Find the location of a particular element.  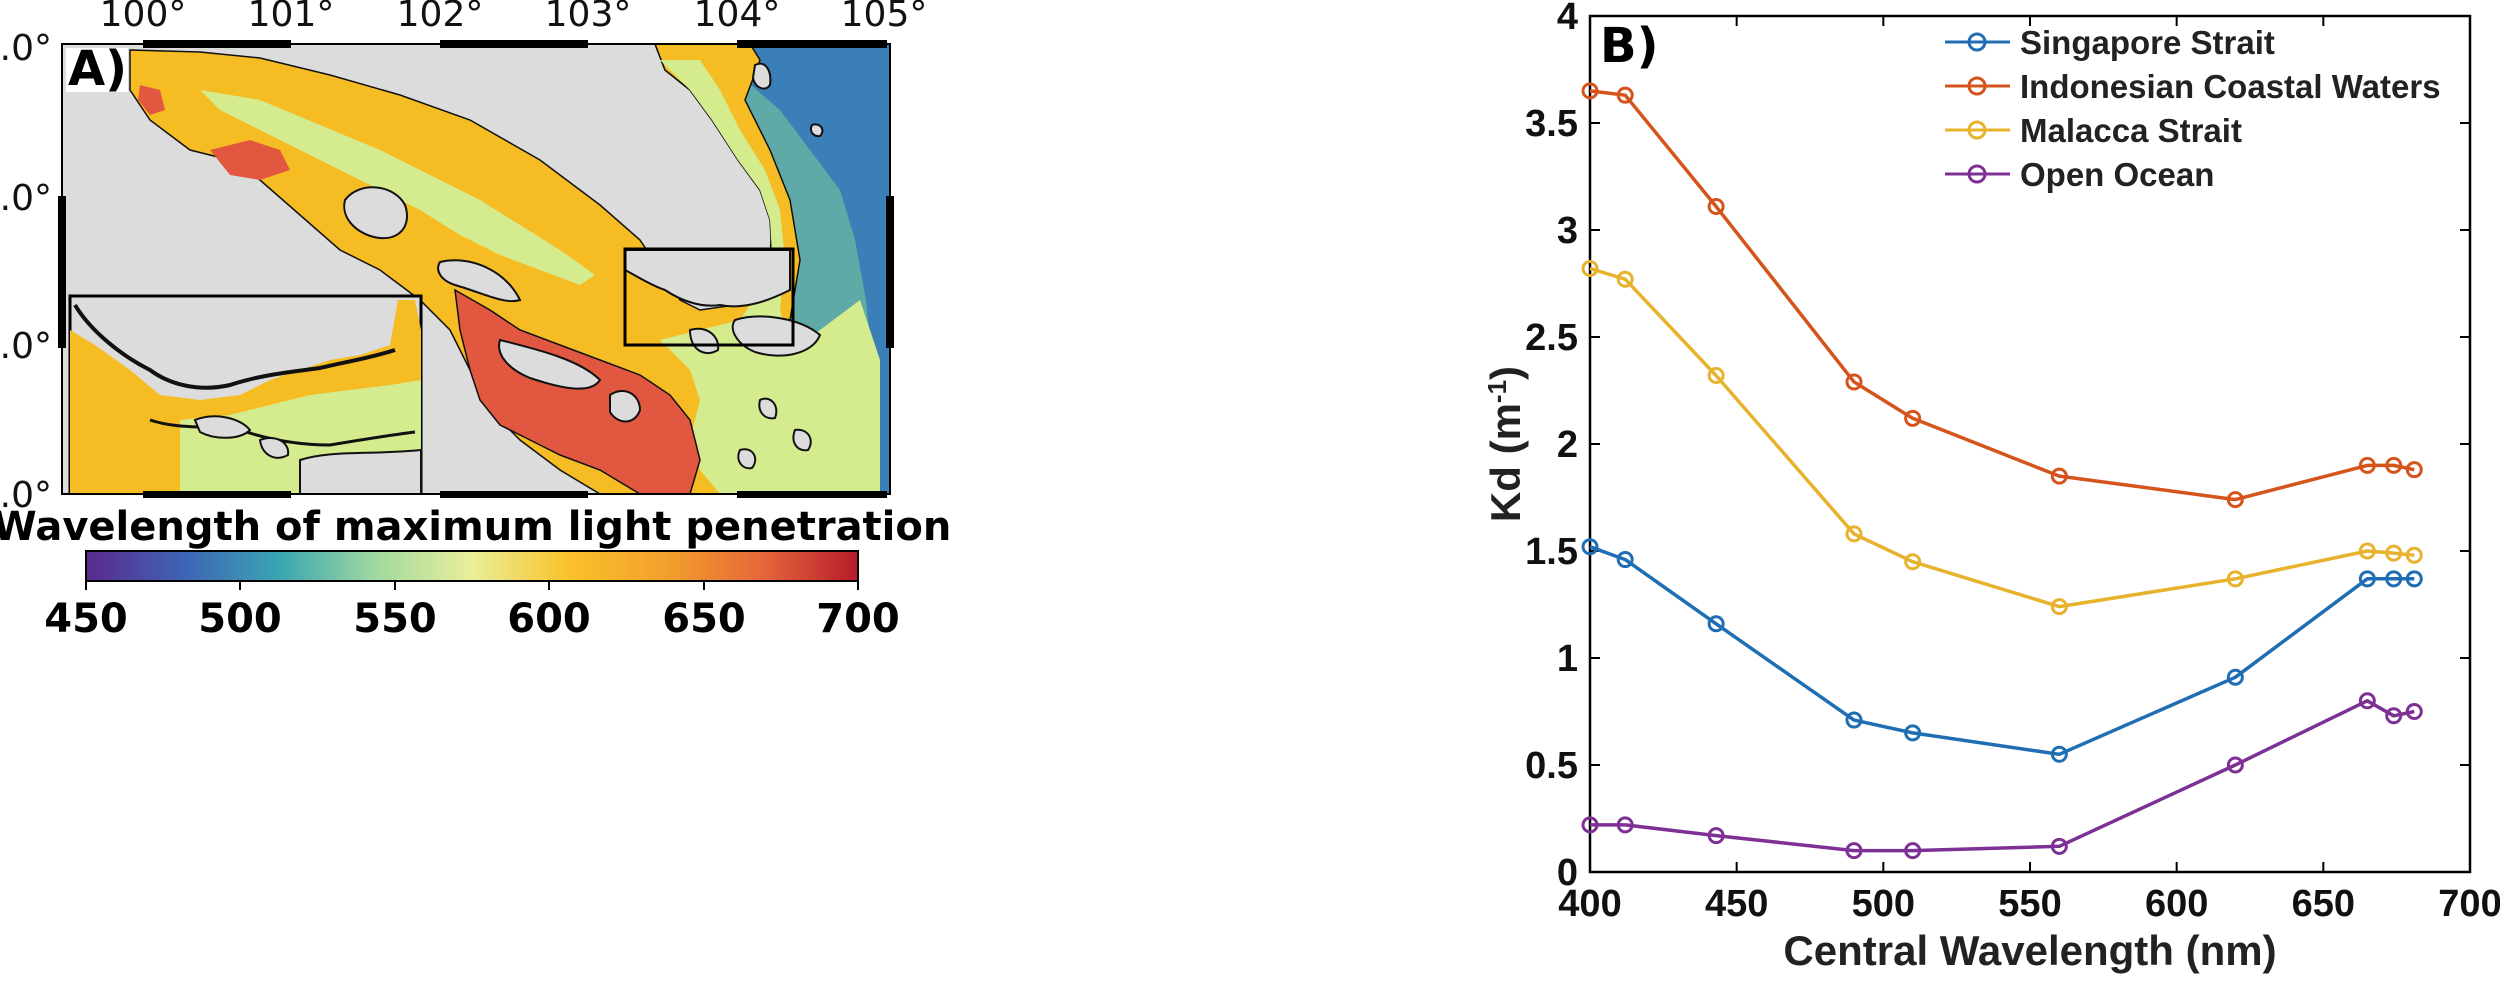

inset-coast-south is located at coordinates (282, 432).